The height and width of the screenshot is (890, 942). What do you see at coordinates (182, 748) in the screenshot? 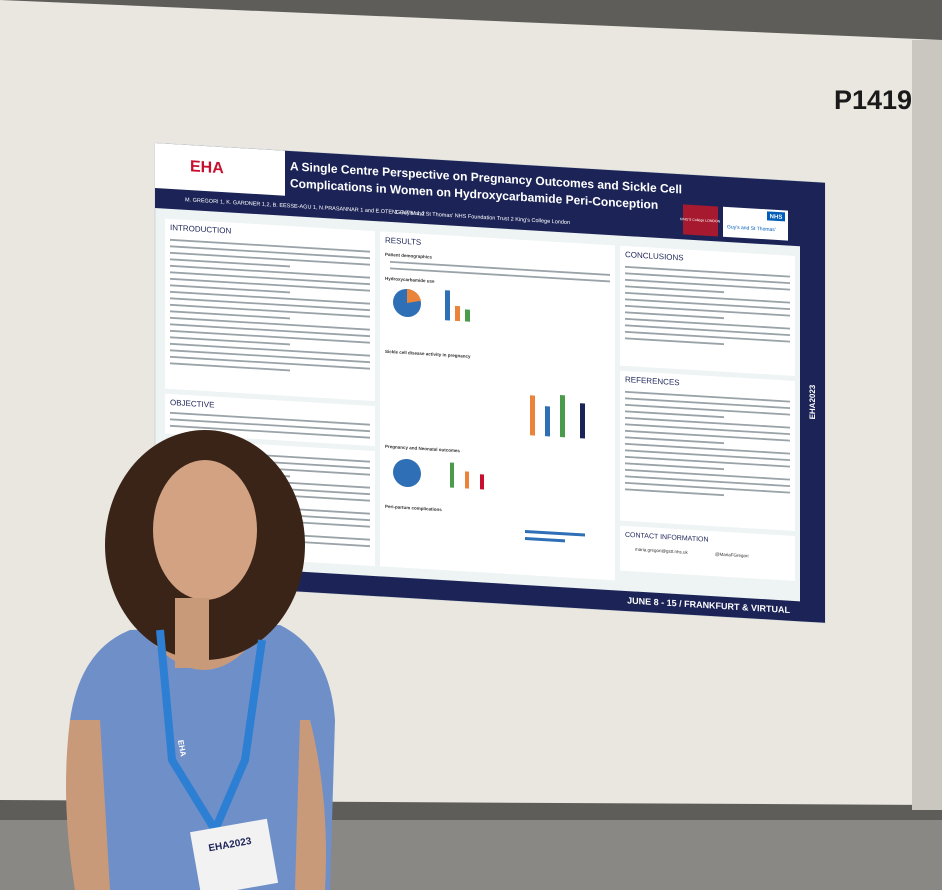
I see `lanyard-text: EHA` at bounding box center [182, 748].